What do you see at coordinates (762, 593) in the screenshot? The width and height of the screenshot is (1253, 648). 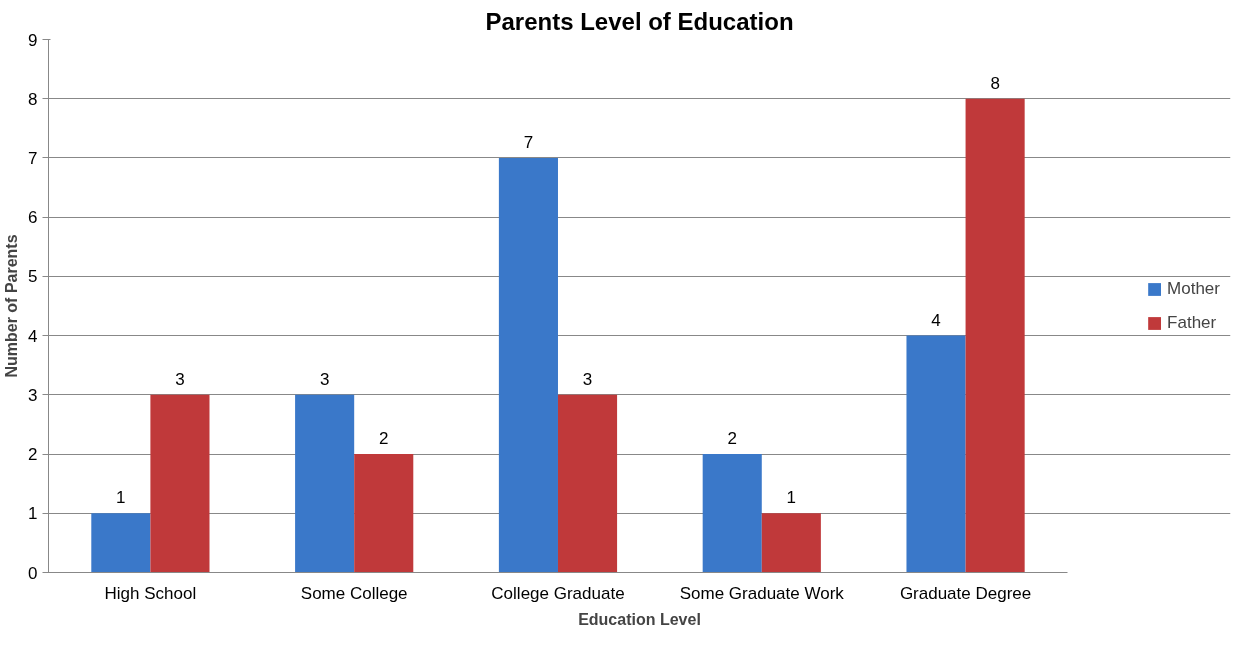 I see `x-tick-label: Some Graduate Work` at bounding box center [762, 593].